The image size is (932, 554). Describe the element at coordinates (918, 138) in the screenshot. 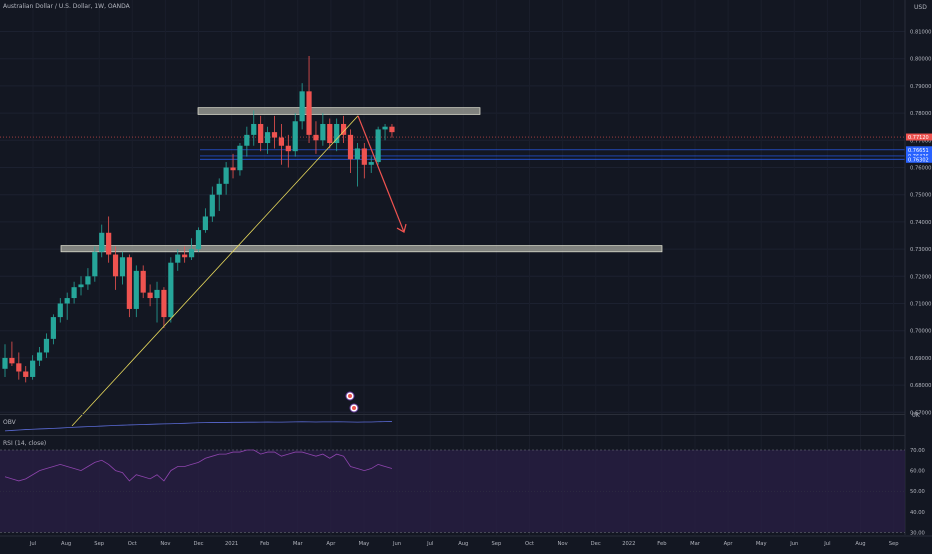

I see `last-price-value: 0.77120` at that location.